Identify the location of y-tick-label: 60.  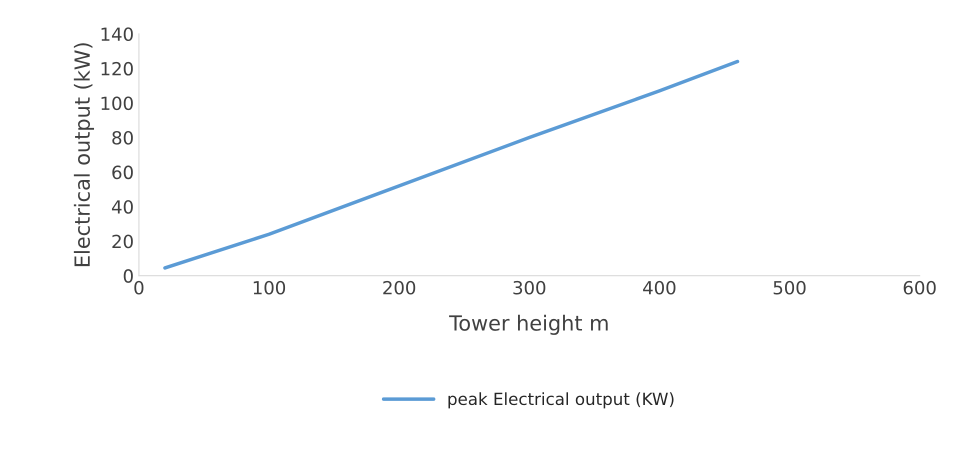
(122, 173).